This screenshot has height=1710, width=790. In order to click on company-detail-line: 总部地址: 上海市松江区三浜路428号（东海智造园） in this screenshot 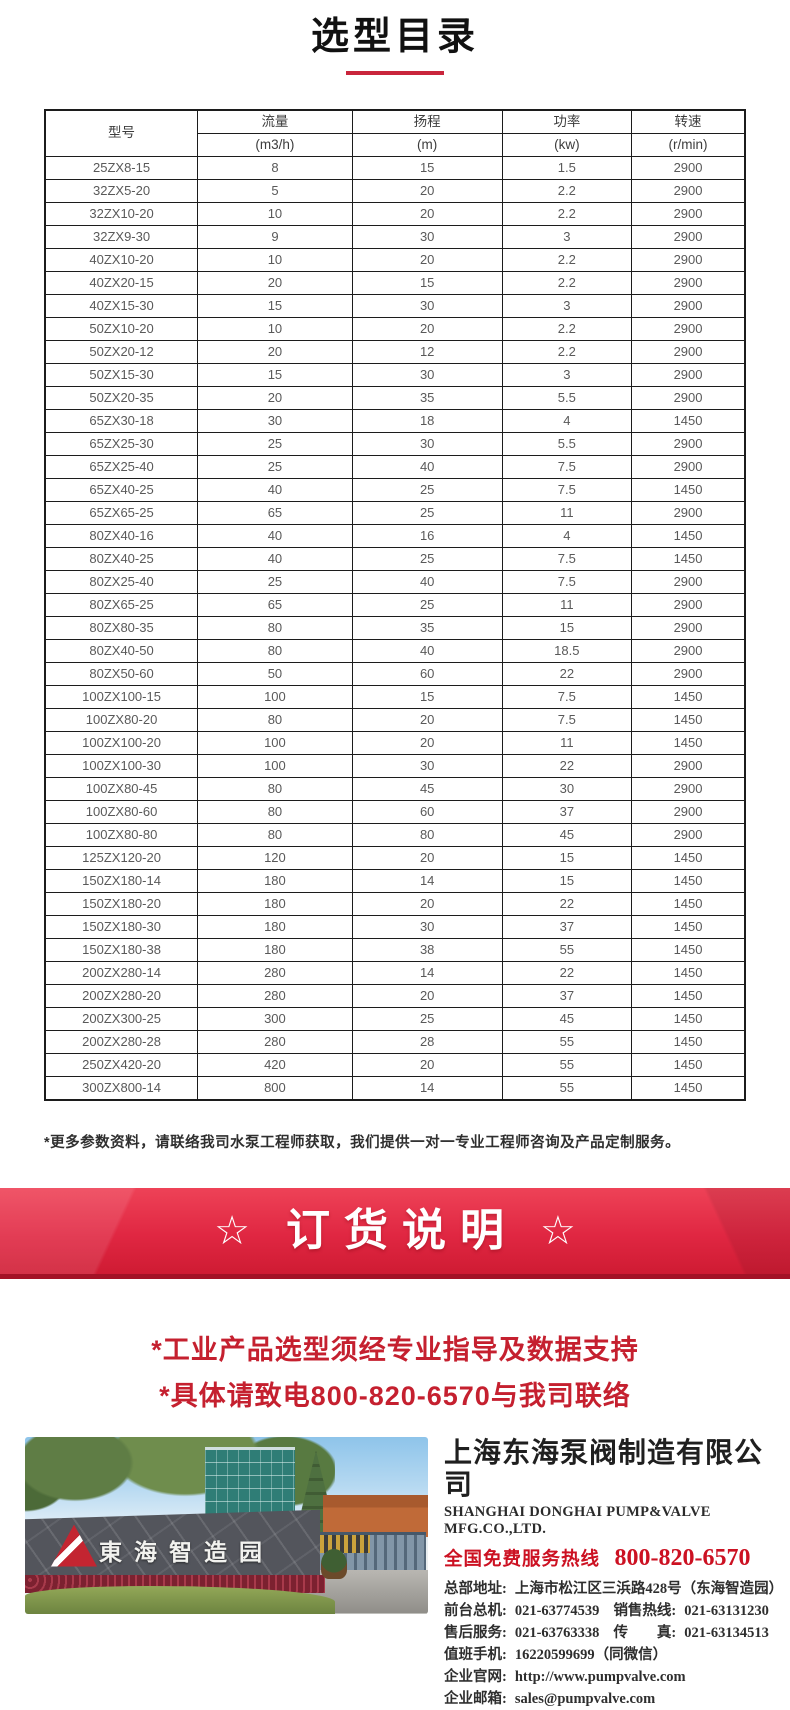, I will do `click(617, 1589)`.